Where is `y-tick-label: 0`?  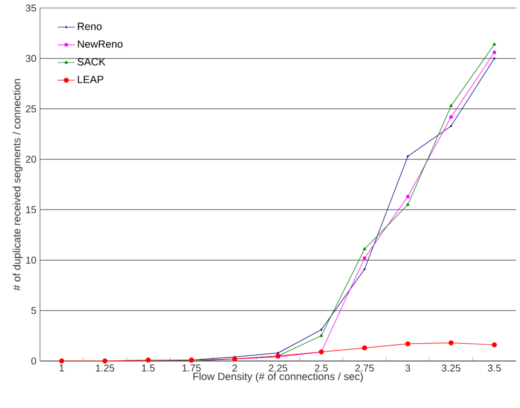 y-tick-label: 0 is located at coordinates (33, 361).